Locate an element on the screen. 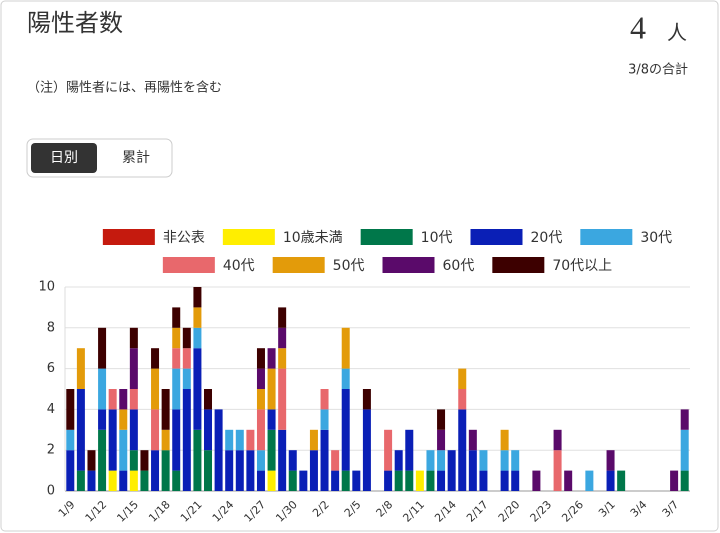  note: （注）陽性者には、再陽性を含む is located at coordinates (124, 88).